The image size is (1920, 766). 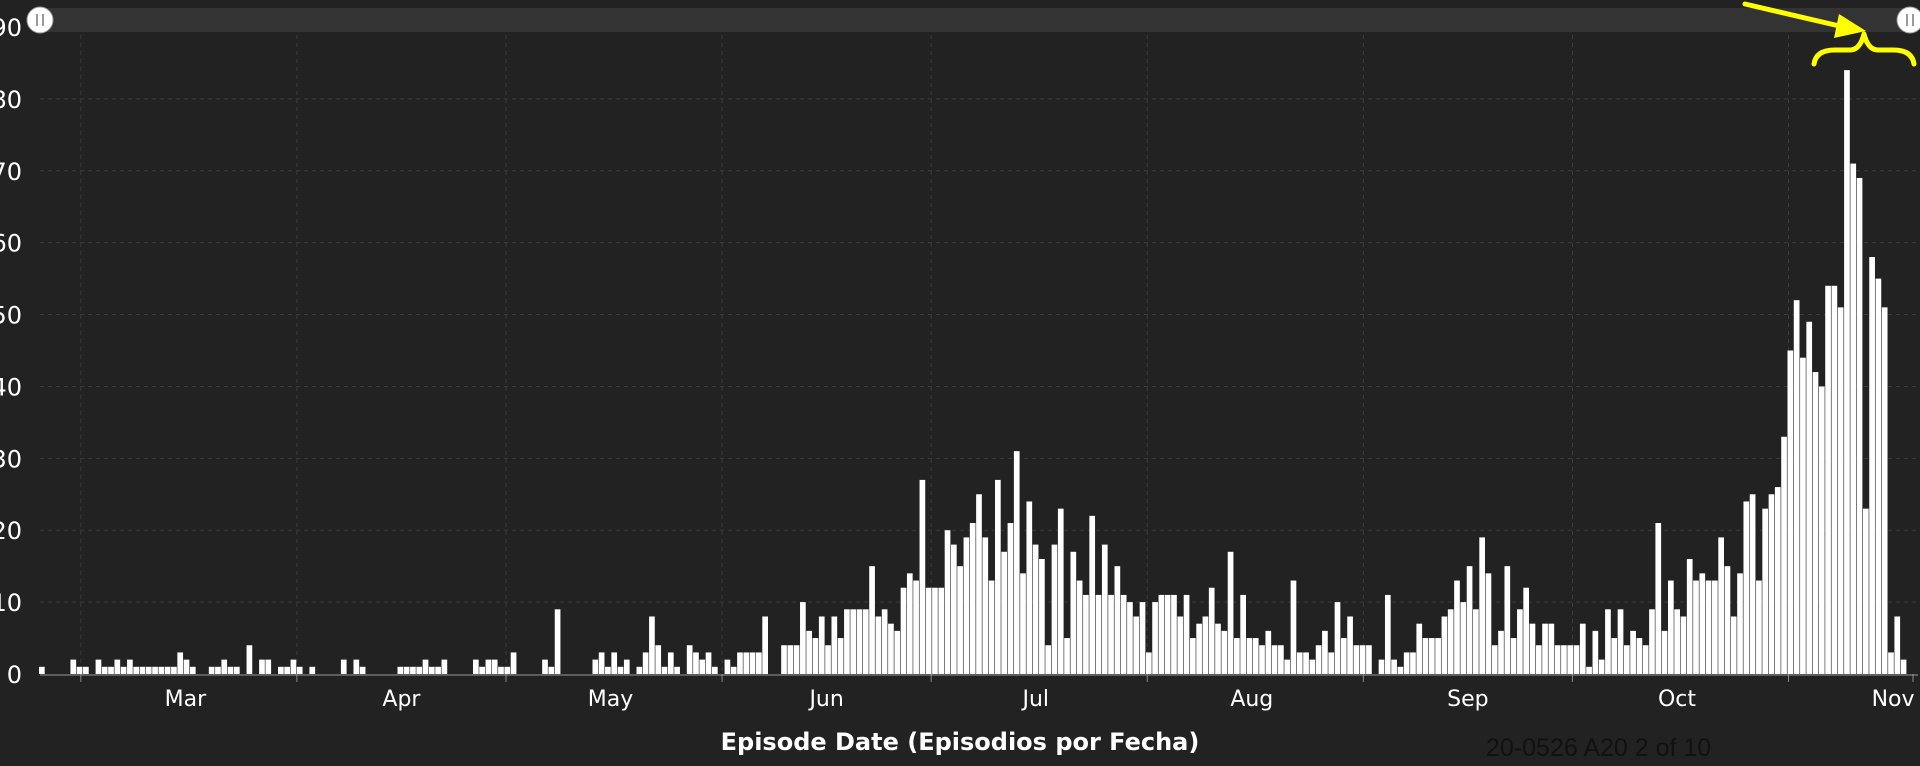 What do you see at coordinates (1796, 16) in the screenshot?
I see `annotation-arrow-shaft` at bounding box center [1796, 16].